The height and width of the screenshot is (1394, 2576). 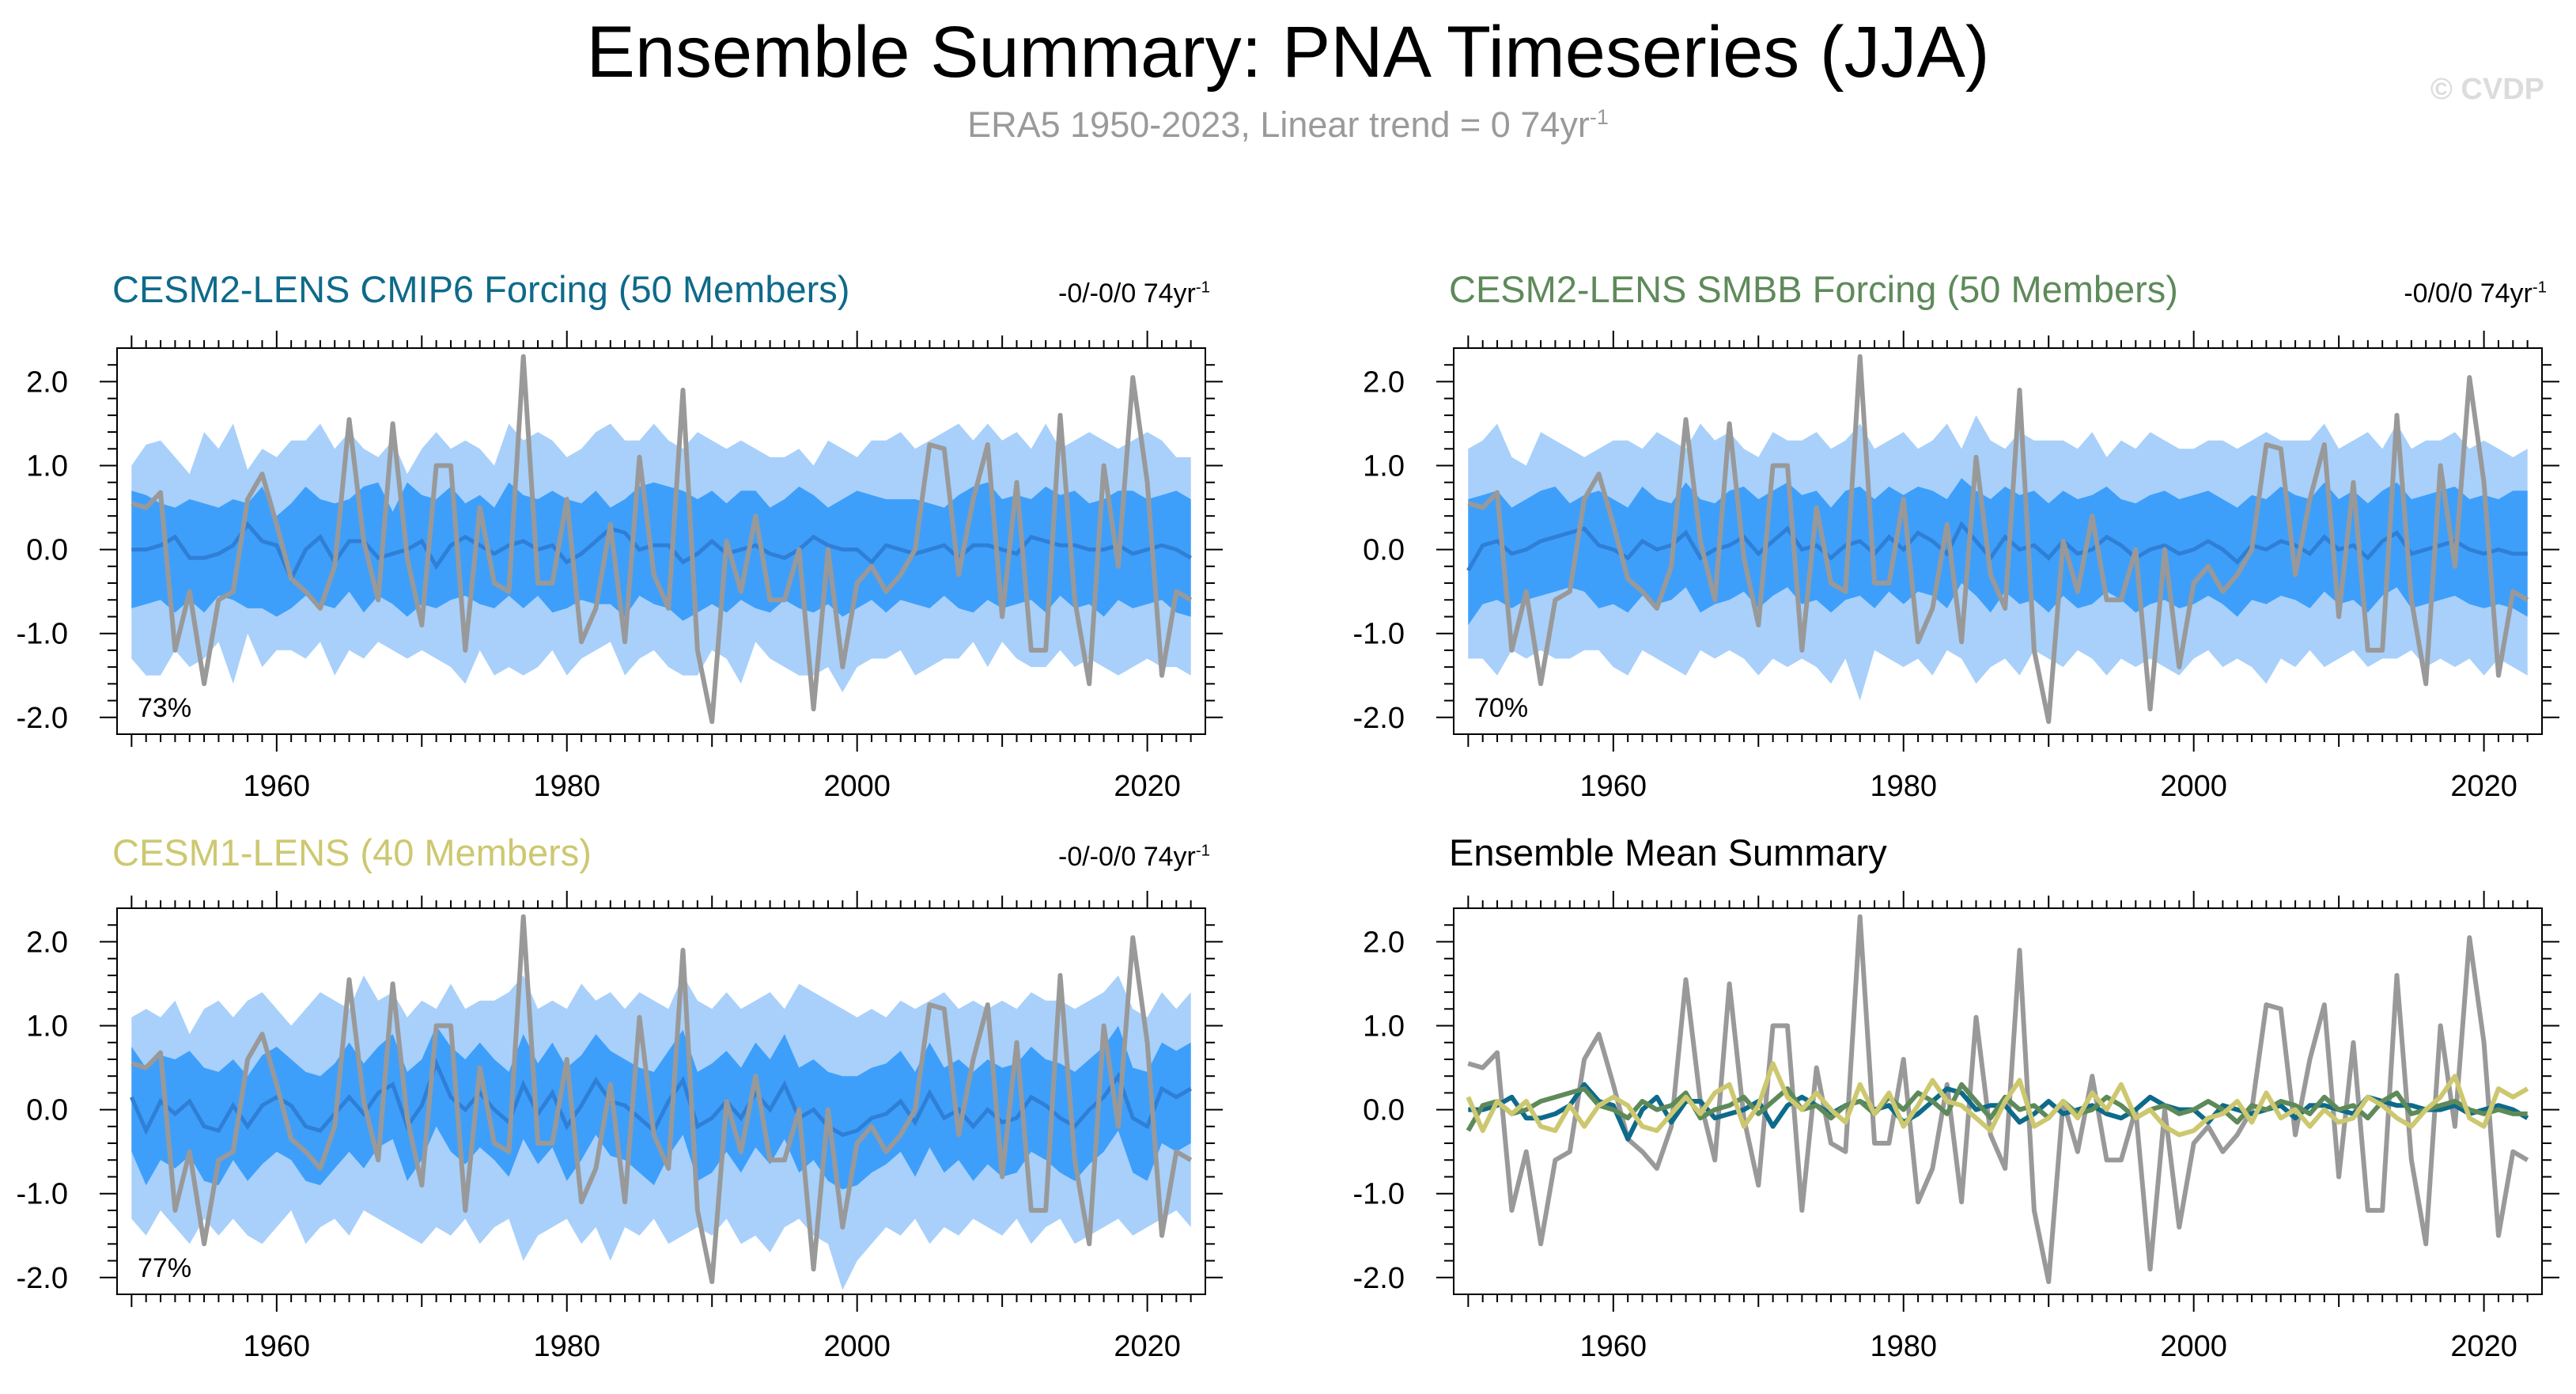 I want to click on page-title: Ensemble Summary: PNA Timeseries (JJA), so click(x=1288, y=52).